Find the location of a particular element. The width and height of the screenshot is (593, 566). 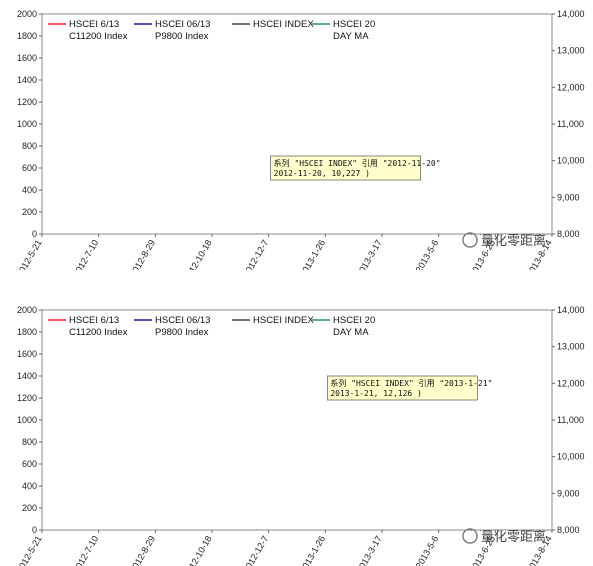

annotation-line1: 系列 "HSCEI INDEX" 引用 "2013-1-21" is located at coordinates (411, 383).